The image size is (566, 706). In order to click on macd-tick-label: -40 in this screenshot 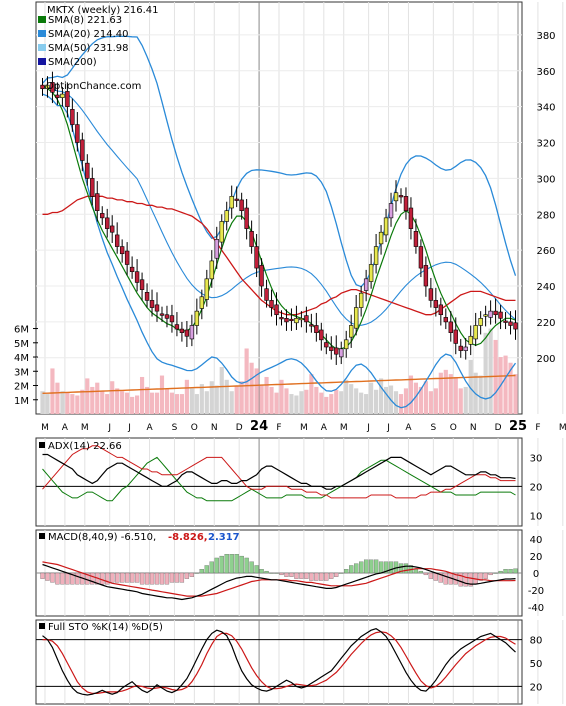, I will do `click(536, 608)`.